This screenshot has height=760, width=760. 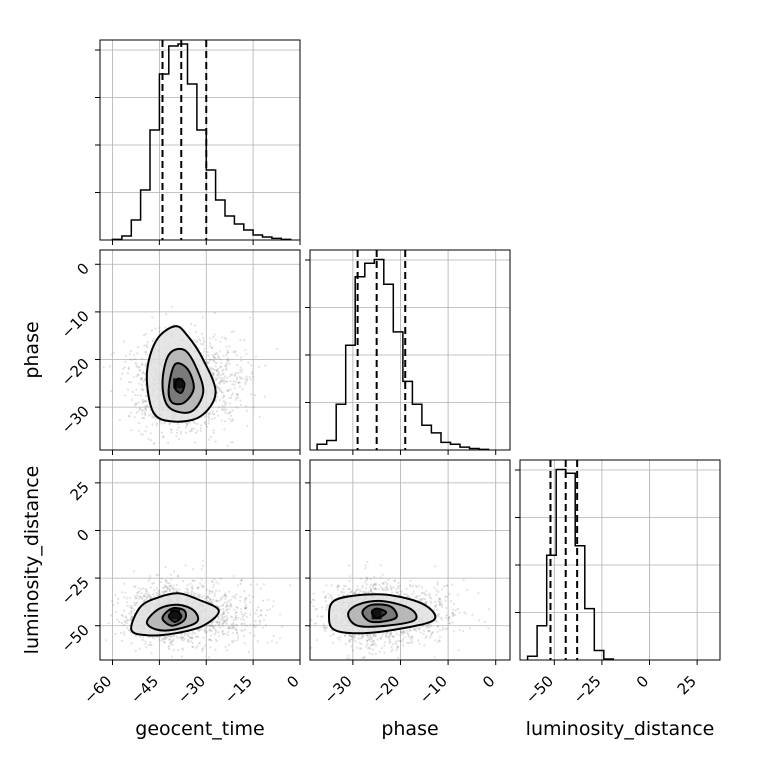 What do you see at coordinates (201, 142) in the screenshot?
I see `histogram-geocent_time` at bounding box center [201, 142].